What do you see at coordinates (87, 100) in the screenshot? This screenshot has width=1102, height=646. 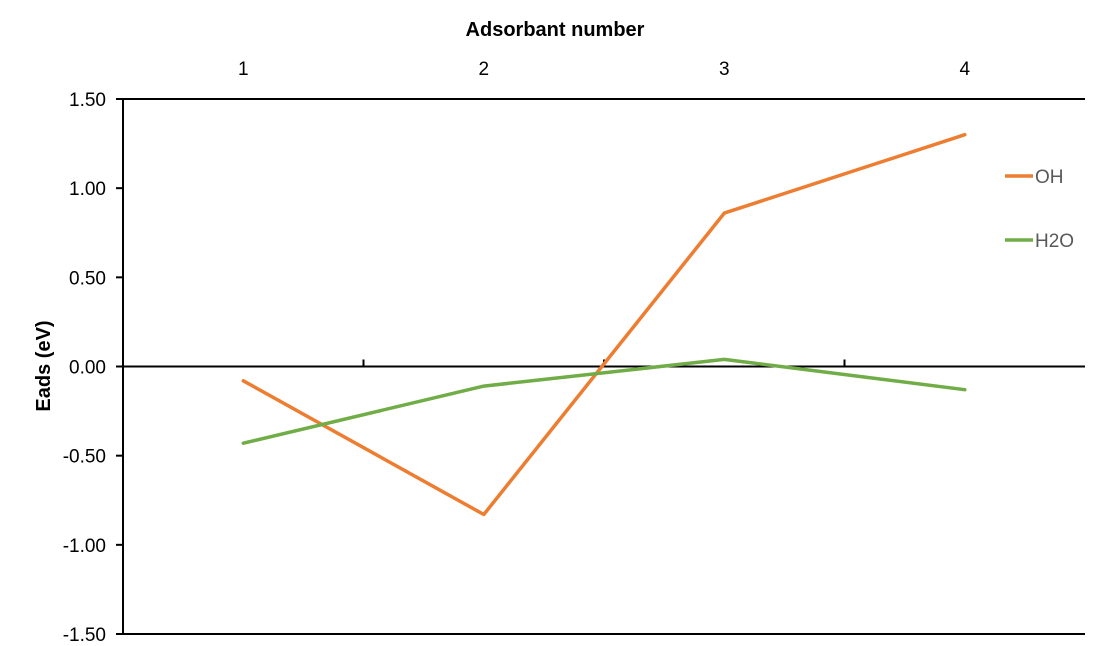 I see `y-tick-label: 1.50` at bounding box center [87, 100].